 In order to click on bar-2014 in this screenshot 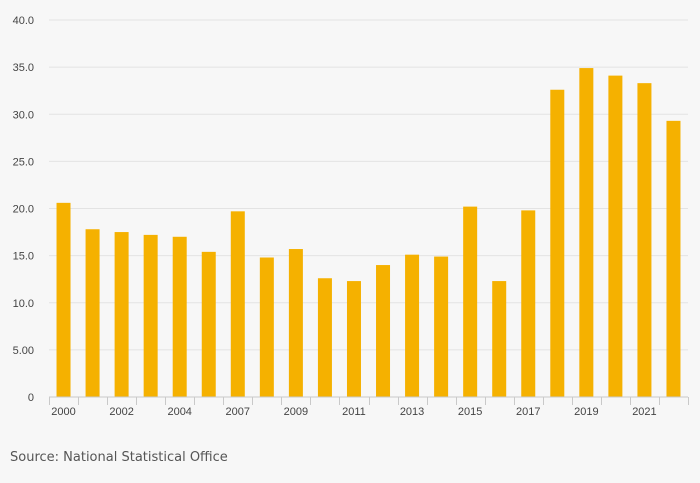, I will do `click(441, 326)`.